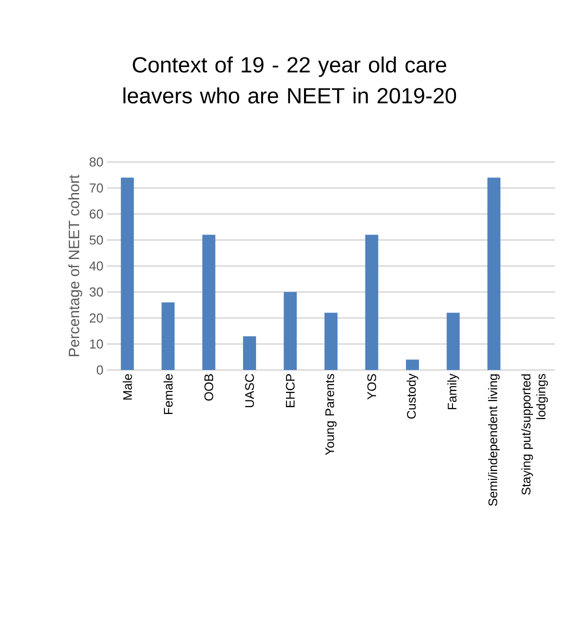  Describe the element at coordinates (249, 391) in the screenshot. I see `x-tick-label: UASC` at that location.